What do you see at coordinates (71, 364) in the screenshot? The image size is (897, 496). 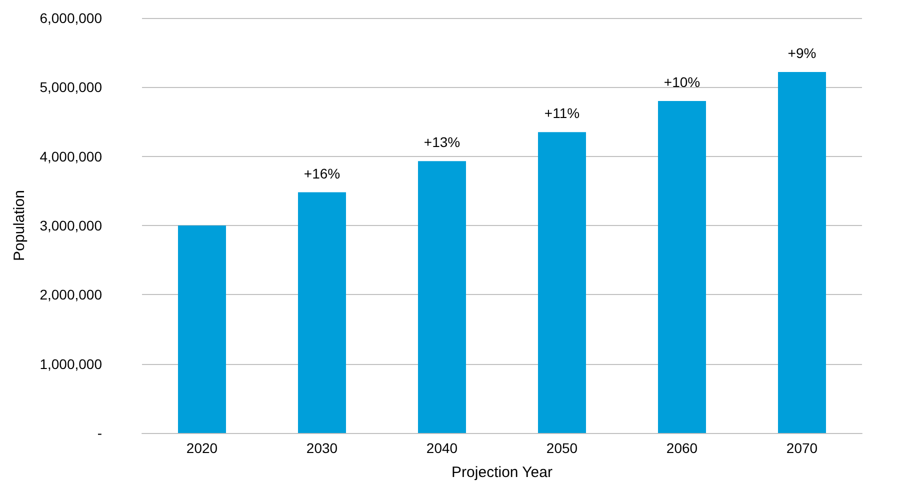 I see `y-tick-label: 1,000,000` at bounding box center [71, 364].